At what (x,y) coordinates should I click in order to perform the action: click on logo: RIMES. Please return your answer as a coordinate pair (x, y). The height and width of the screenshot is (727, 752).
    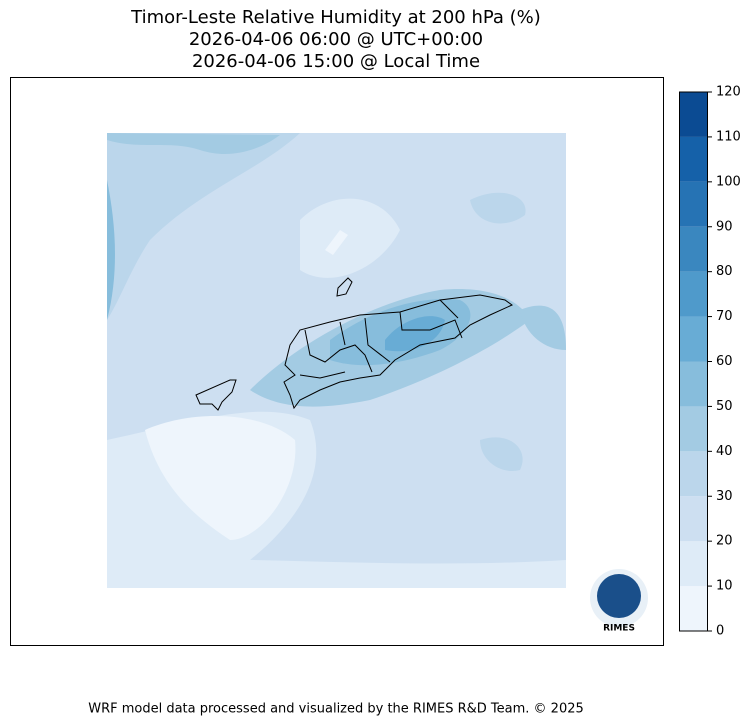
    Looking at the image, I should click on (619, 601).